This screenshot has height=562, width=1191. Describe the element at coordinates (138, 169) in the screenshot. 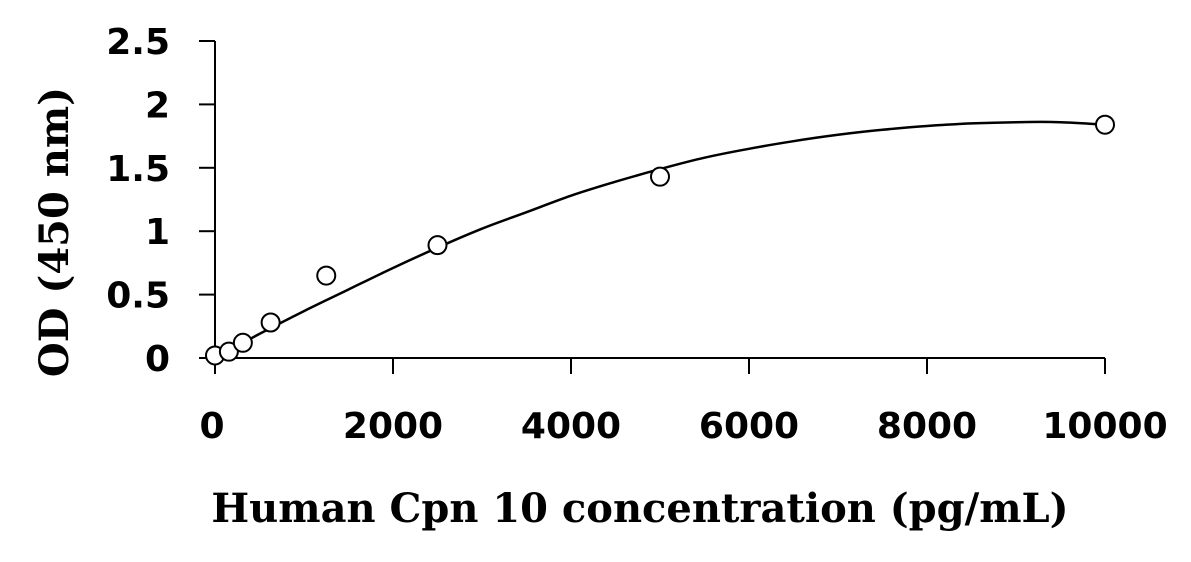

I see `y-tick-label: 1.5` at that location.